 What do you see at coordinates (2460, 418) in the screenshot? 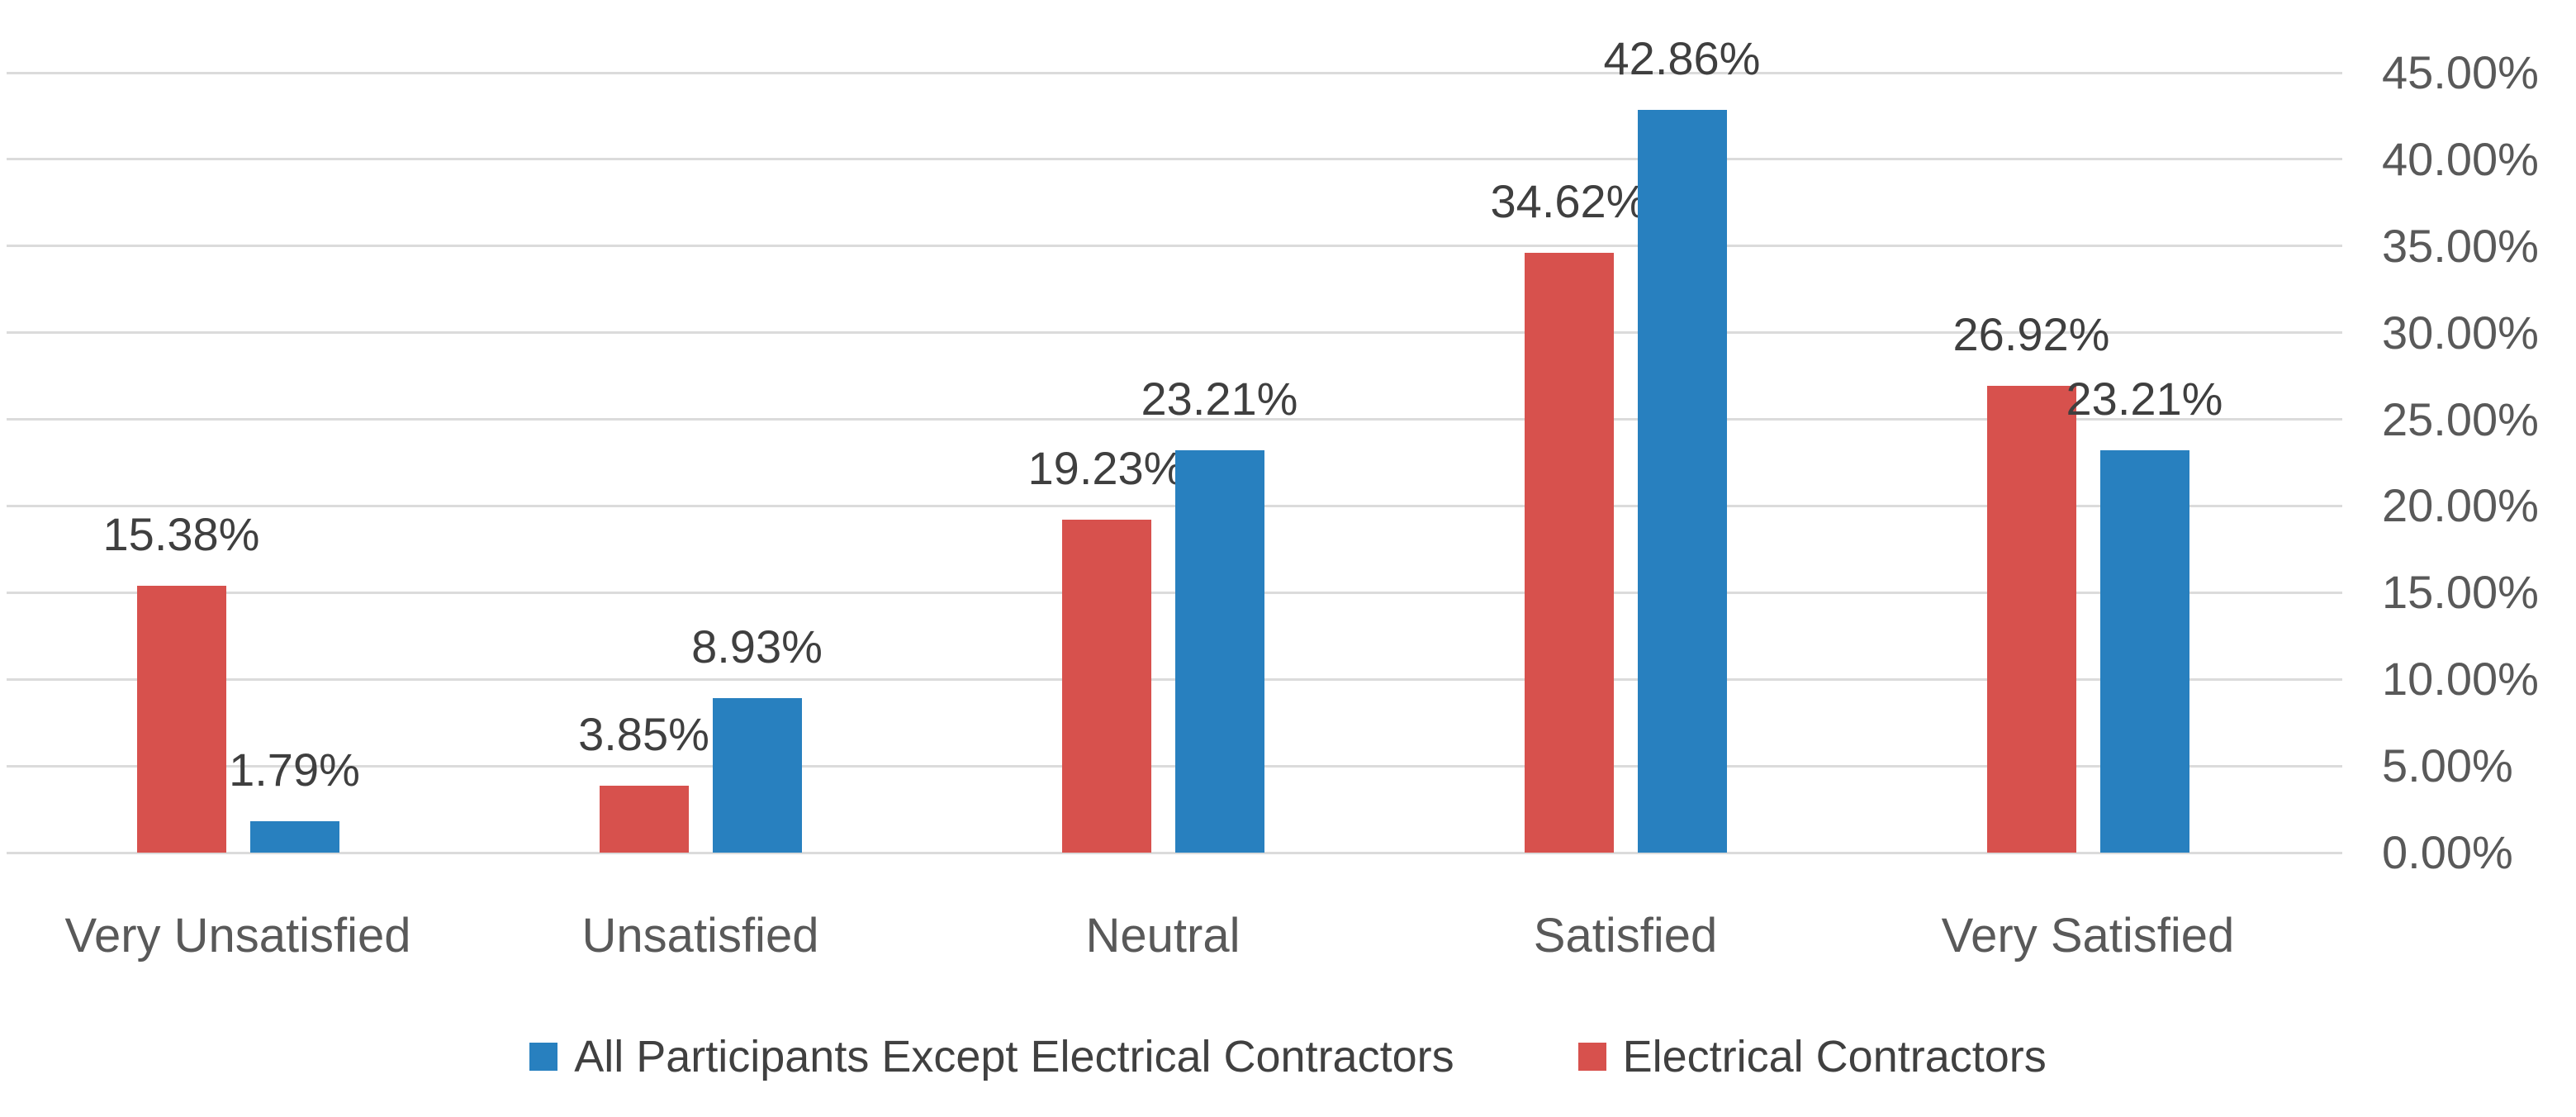
I see `y-axis-tick-label: 25.00%` at bounding box center [2460, 418].